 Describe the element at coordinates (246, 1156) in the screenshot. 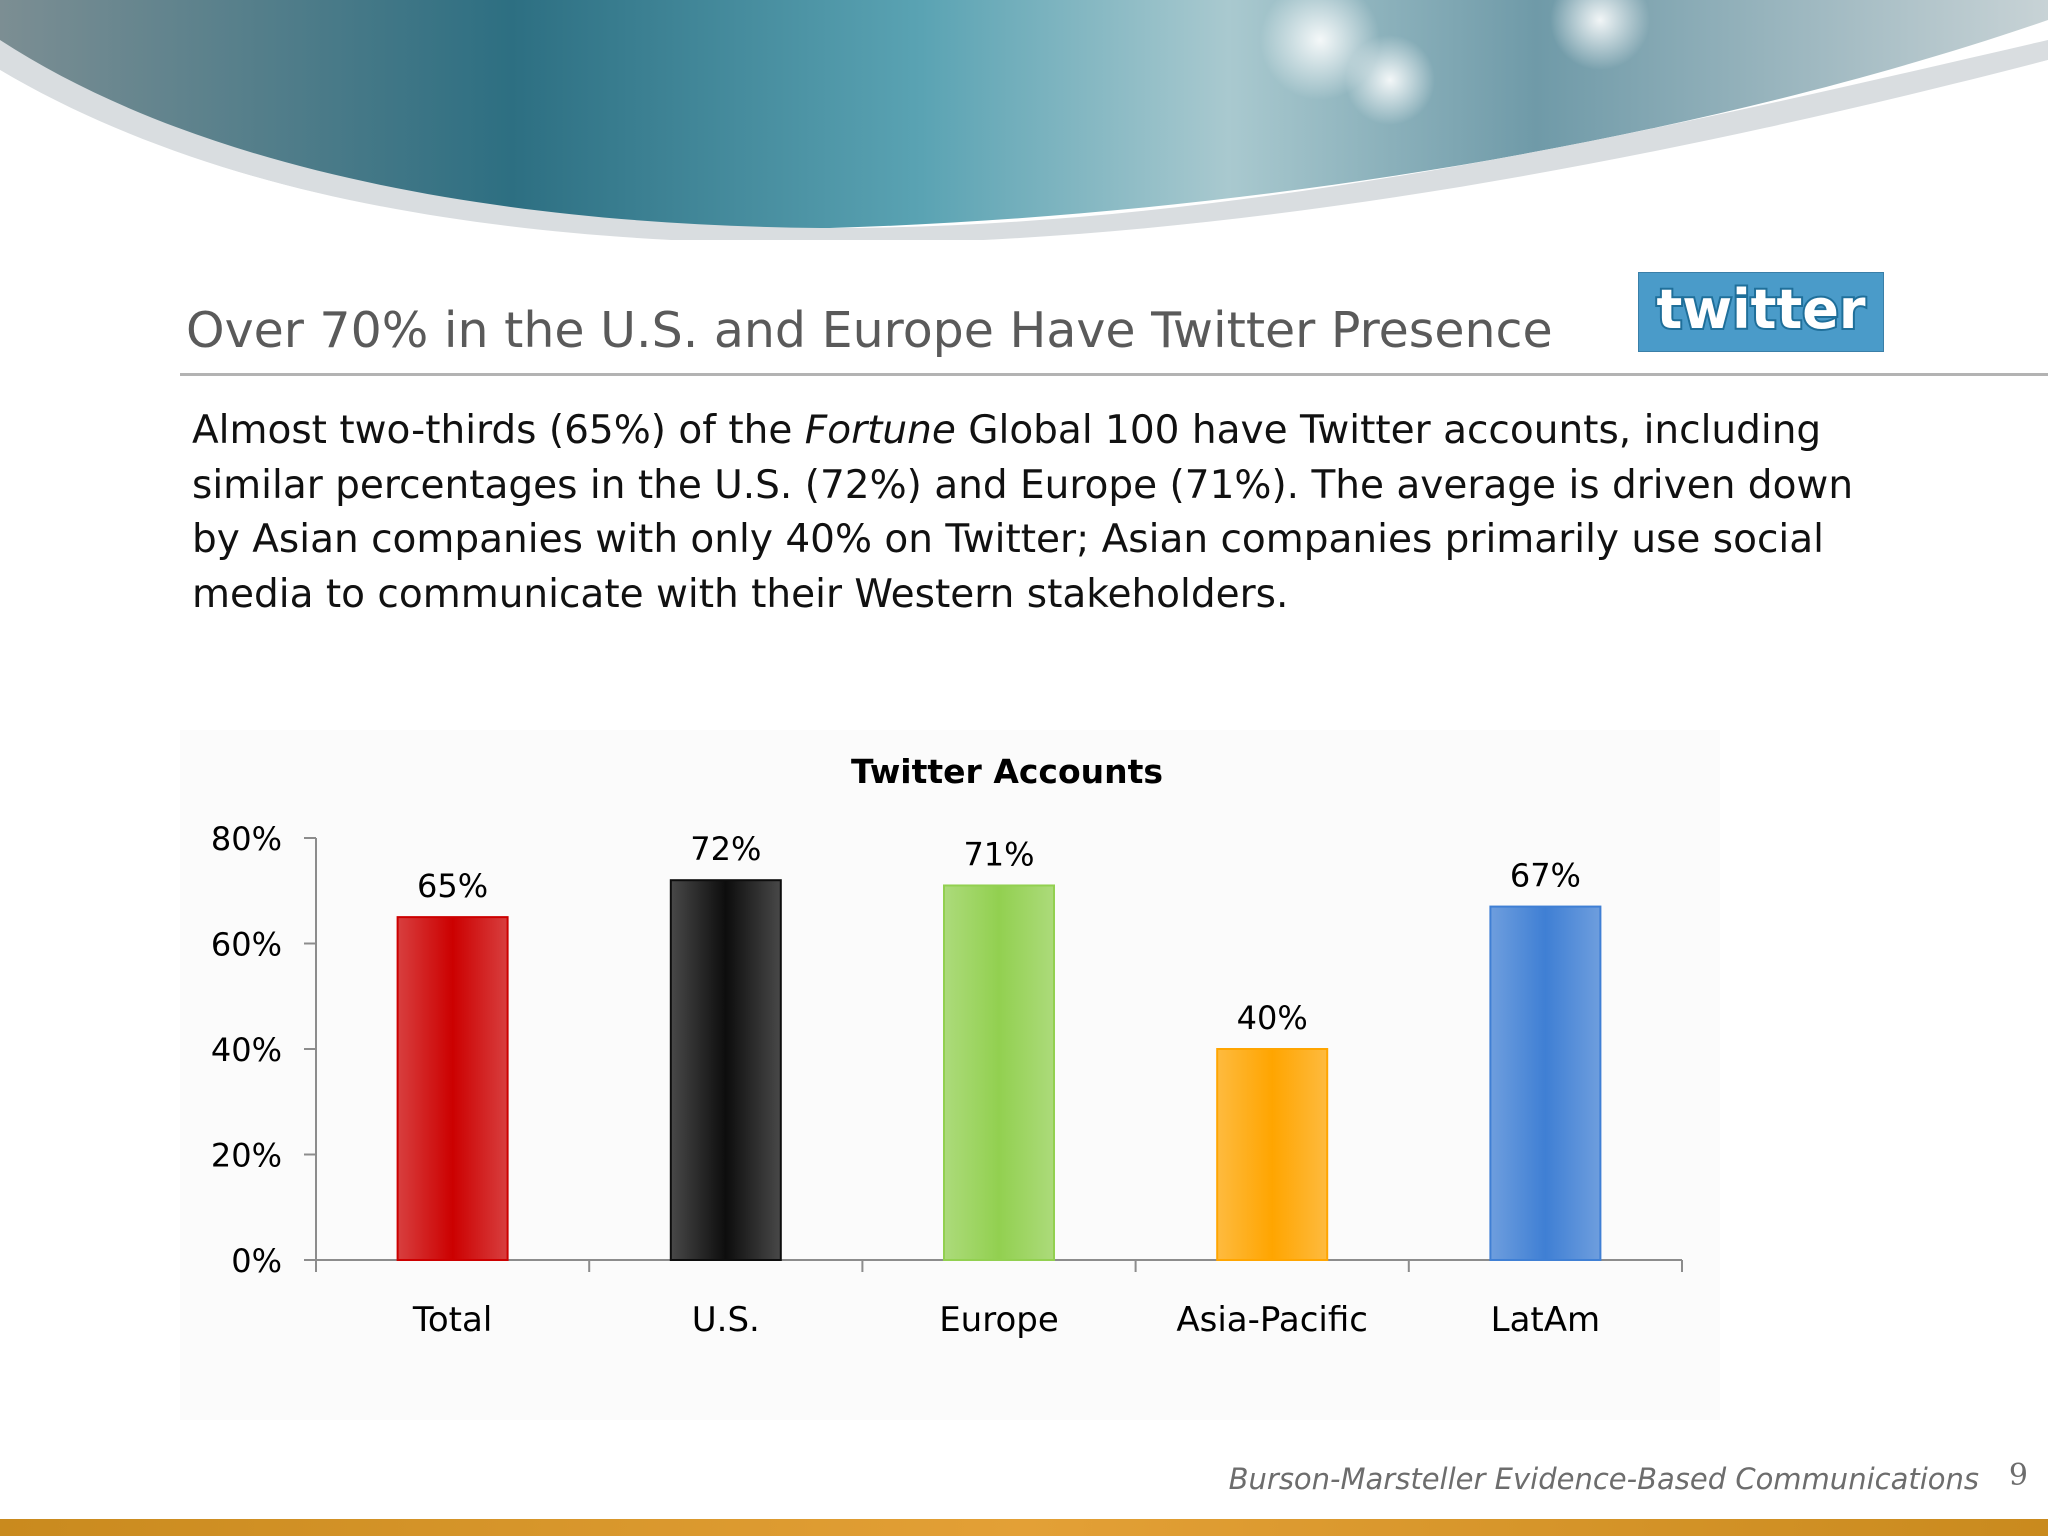

I see `y-tick-label: 20%` at that location.